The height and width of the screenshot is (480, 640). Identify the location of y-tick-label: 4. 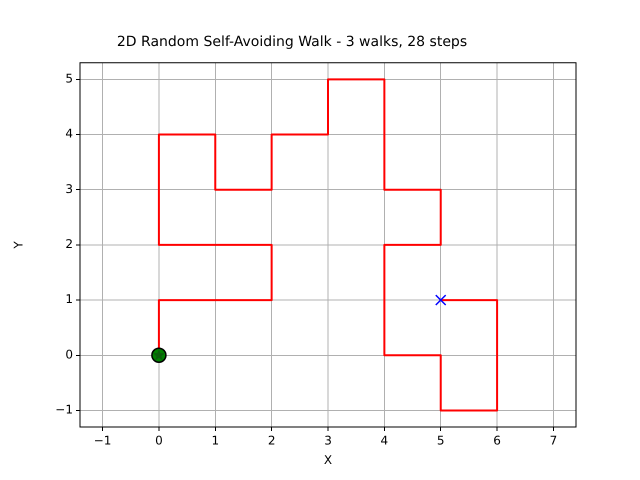
(69, 133).